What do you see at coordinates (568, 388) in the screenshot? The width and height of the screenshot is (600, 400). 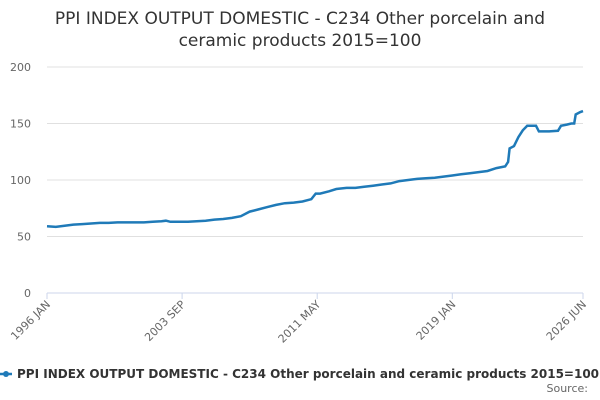 I see `source: Source:` at bounding box center [568, 388].